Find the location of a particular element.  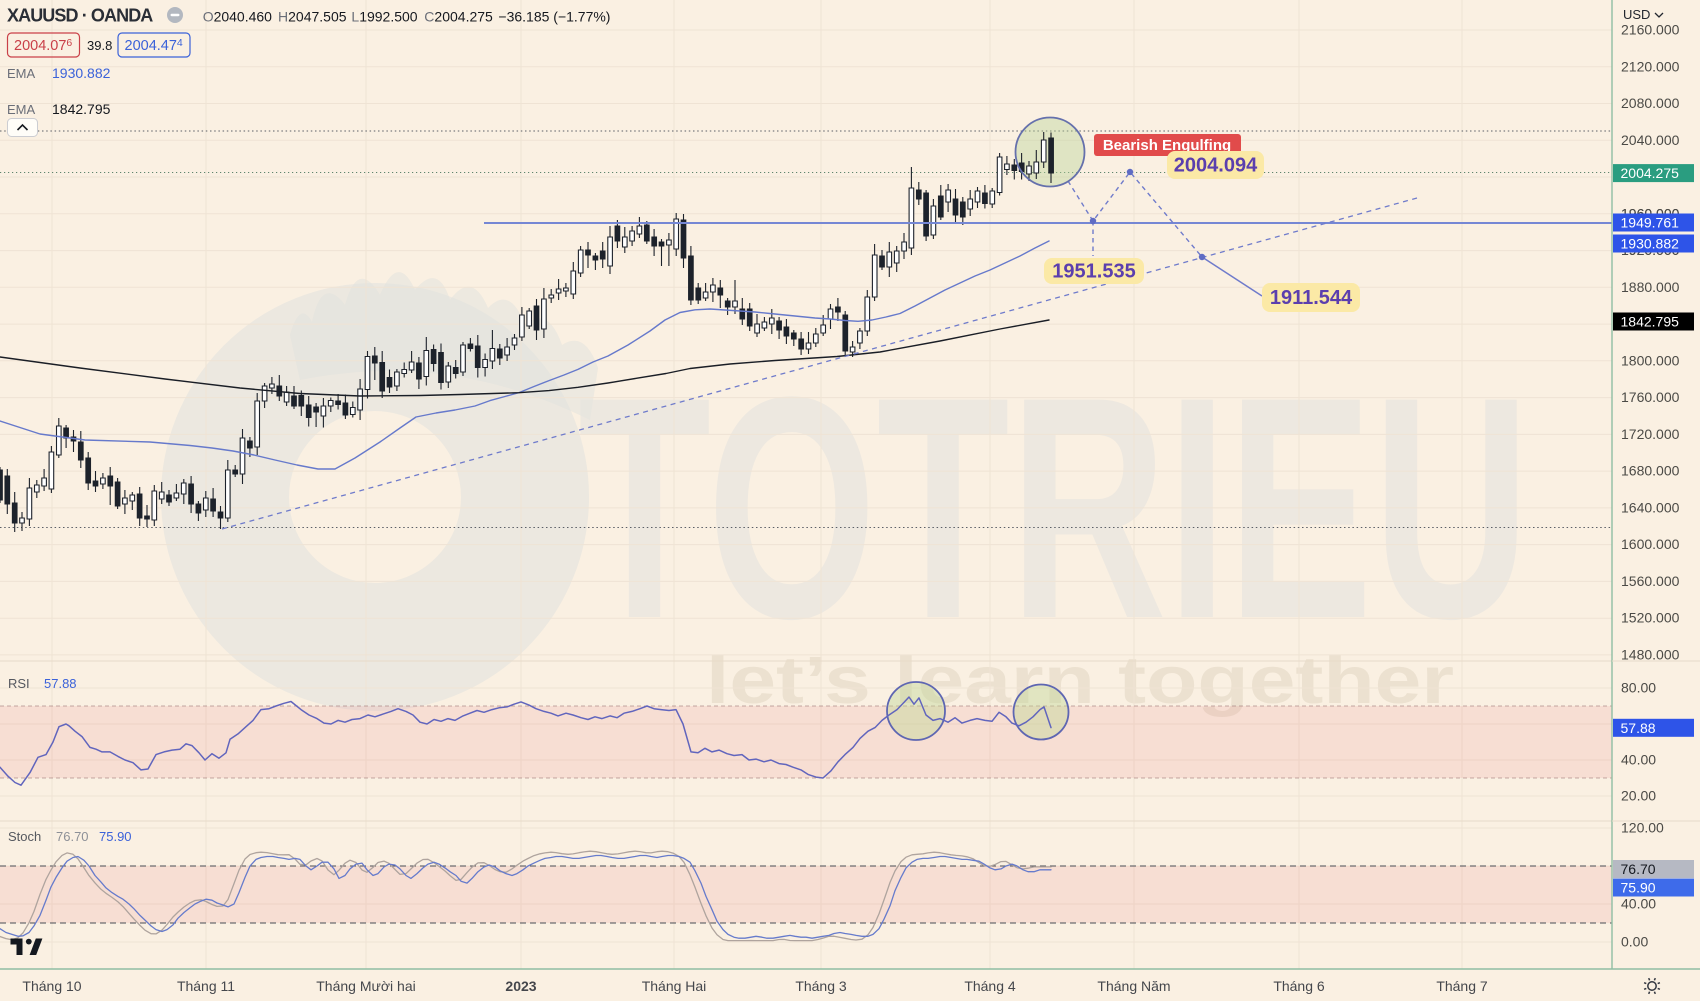

svg-text: O2040.460 is located at coordinates (237, 17).